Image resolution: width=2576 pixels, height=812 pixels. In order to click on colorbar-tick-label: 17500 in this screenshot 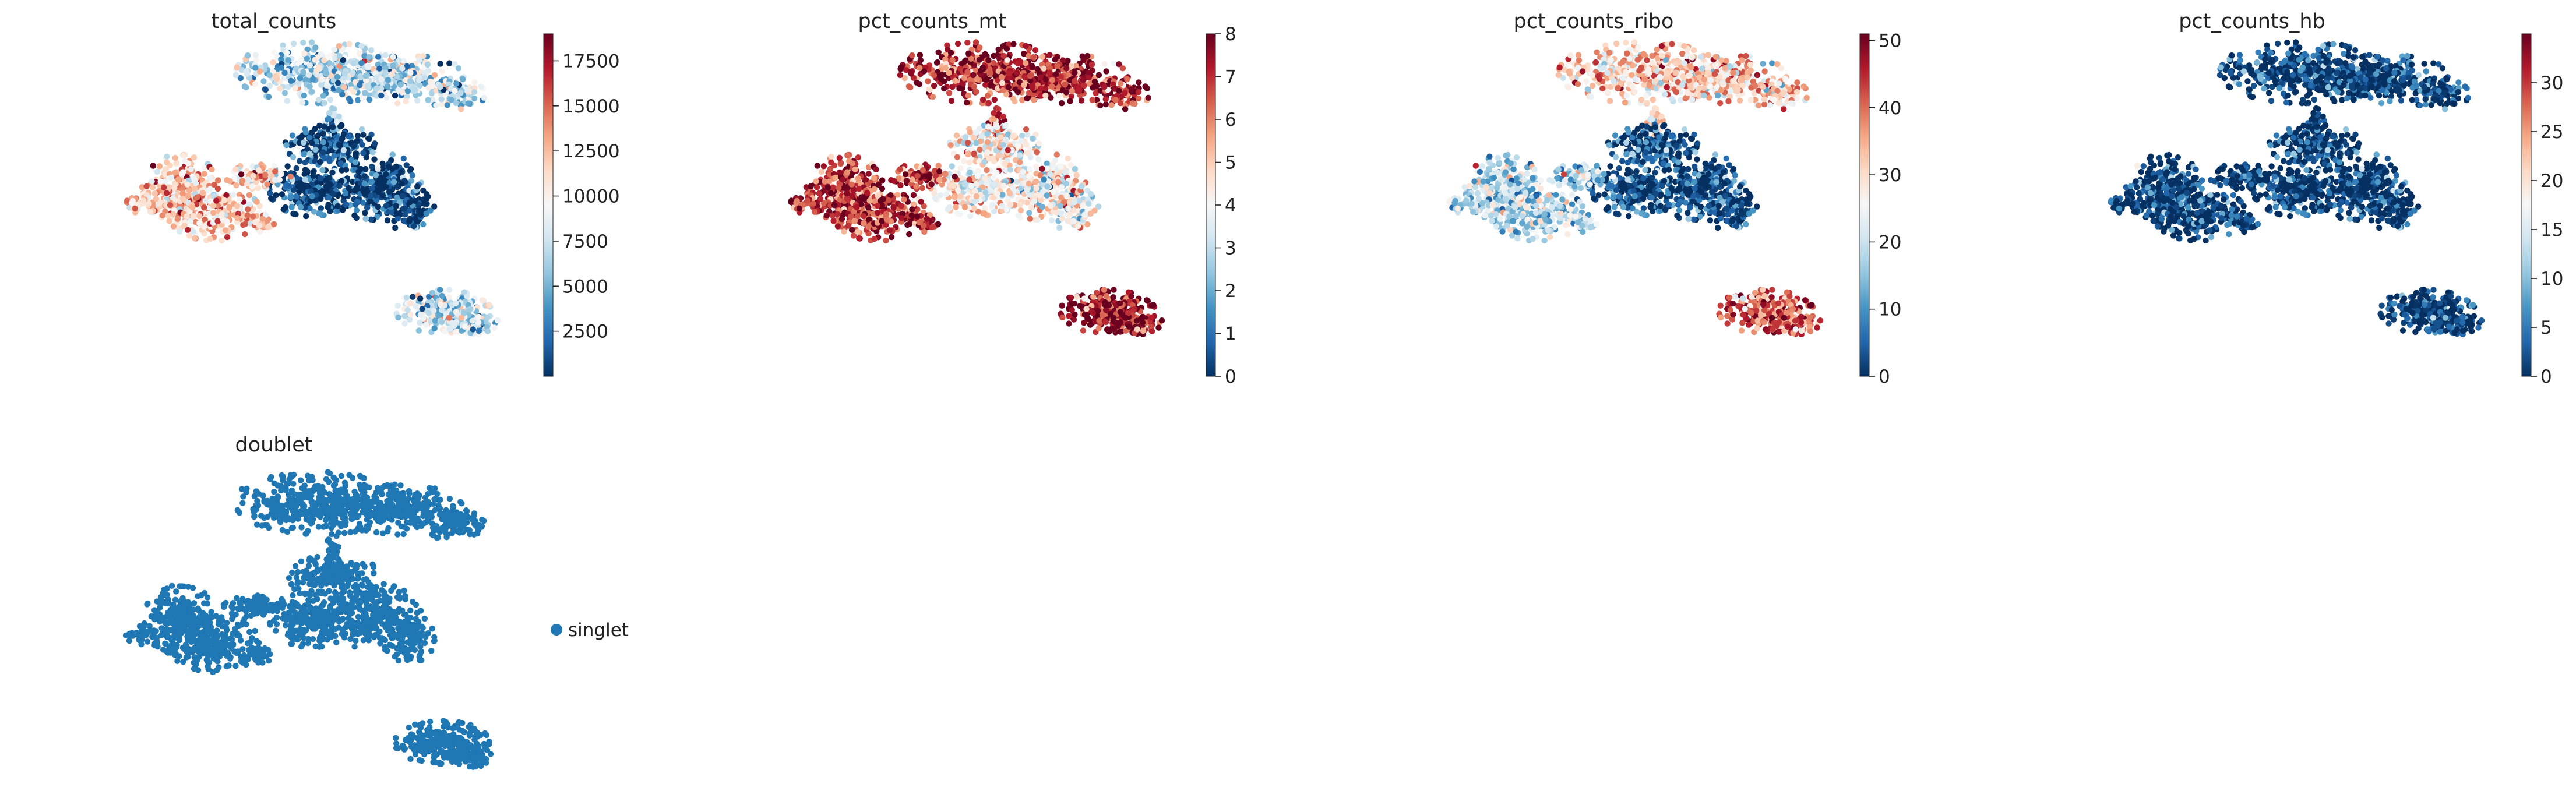, I will do `click(591, 61)`.